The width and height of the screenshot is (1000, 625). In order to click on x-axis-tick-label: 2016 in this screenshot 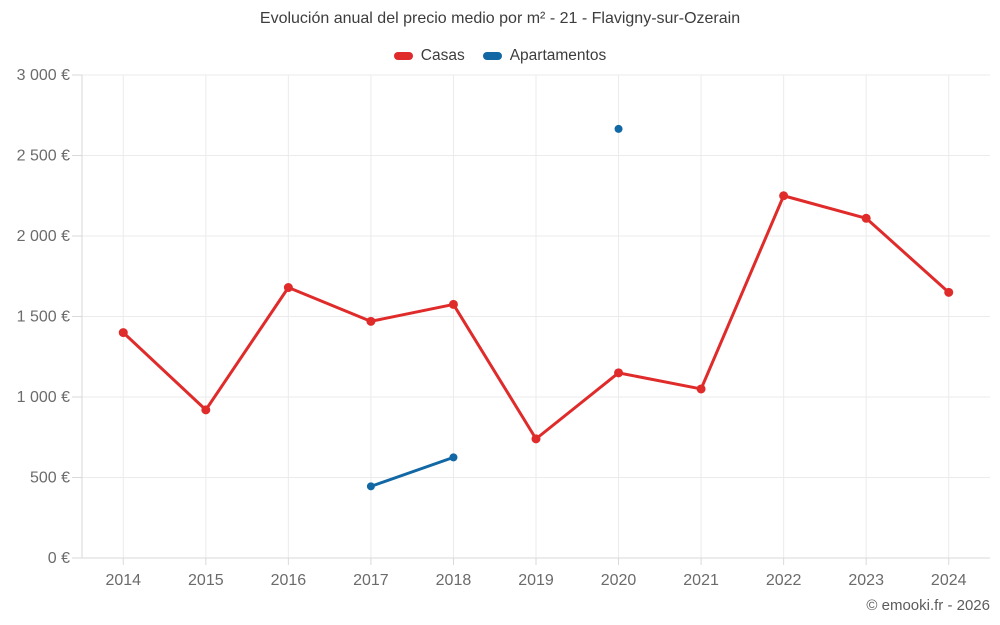, I will do `click(289, 580)`.